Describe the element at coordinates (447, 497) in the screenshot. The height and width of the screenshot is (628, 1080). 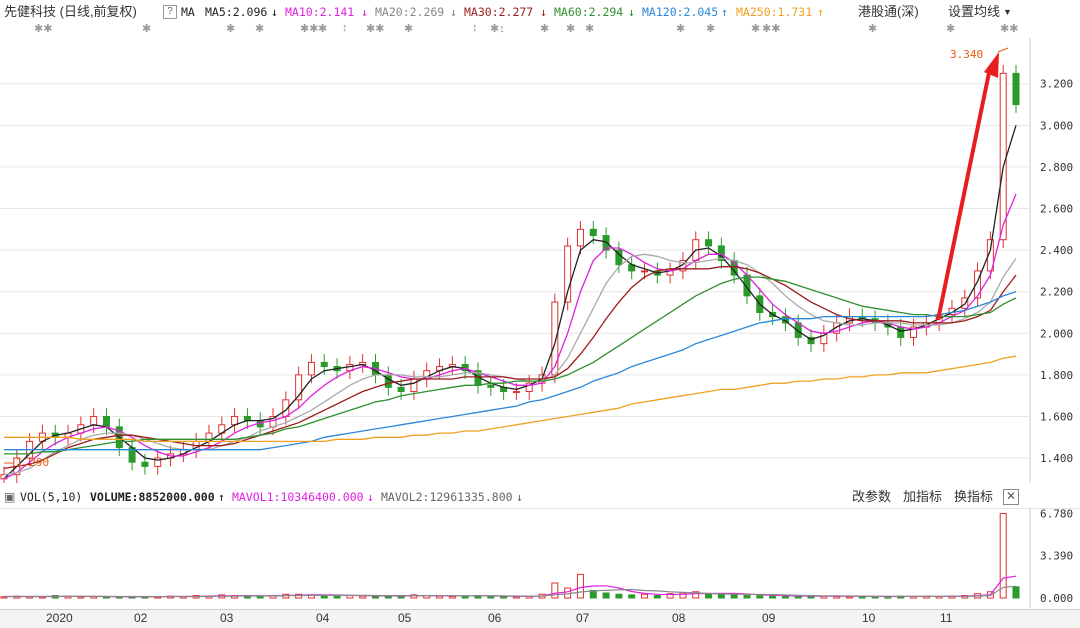
I see `mavol2-value: MAVOL2:12961335.800` at that location.